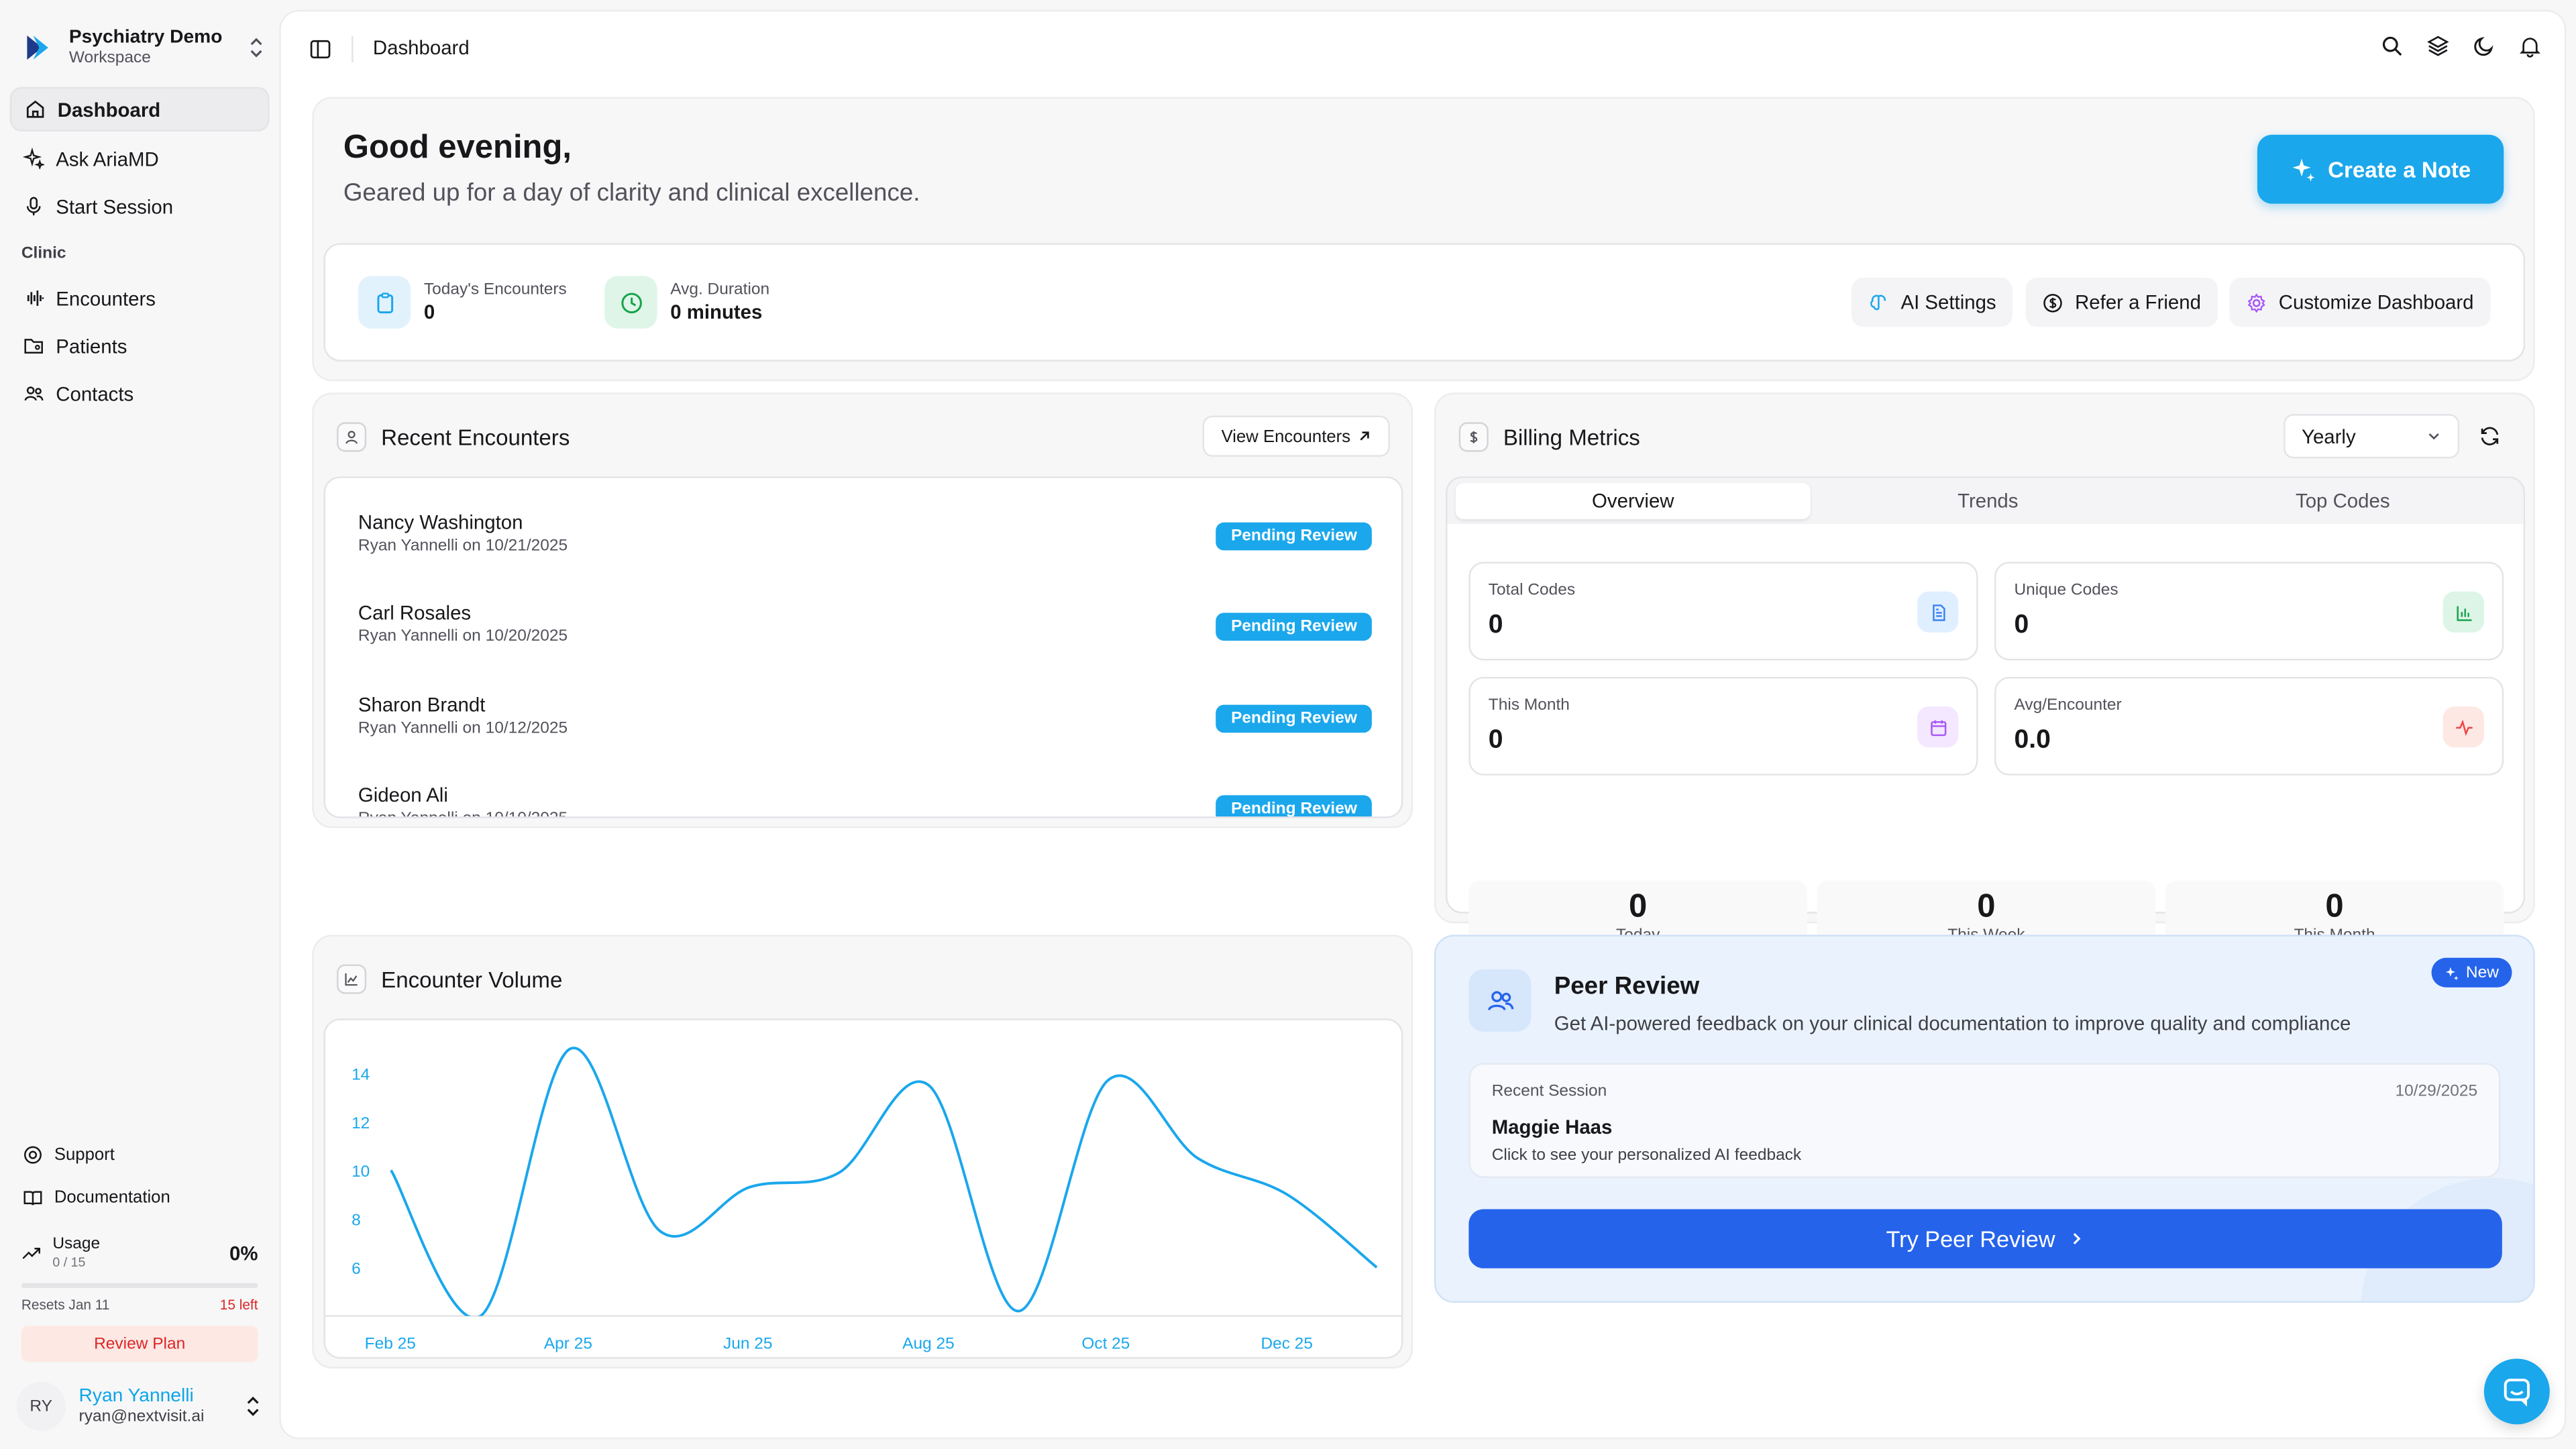  Describe the element at coordinates (140, 393) in the screenshot. I see `nav-contacts: Contacts` at that location.